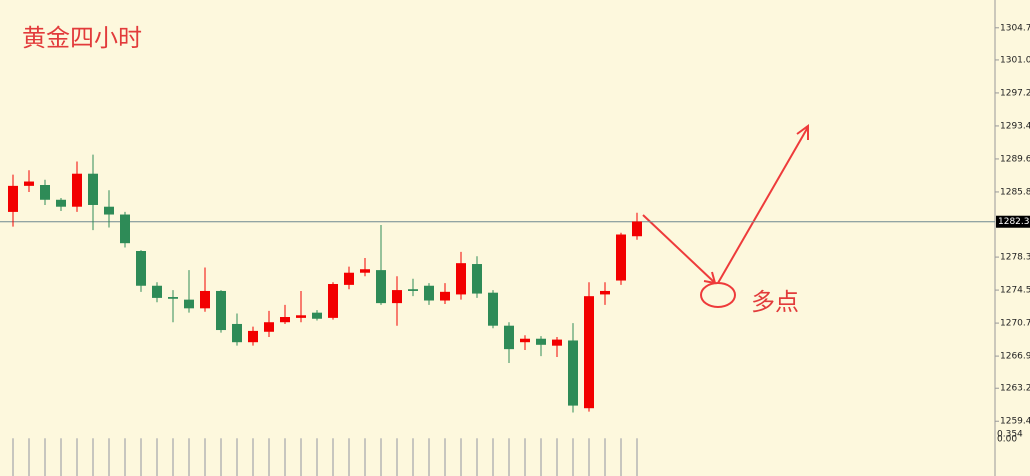 The height and width of the screenshot is (476, 1030). Describe the element at coordinates (1015, 258) in the screenshot. I see `y-tick-label: 1278.30` at that location.